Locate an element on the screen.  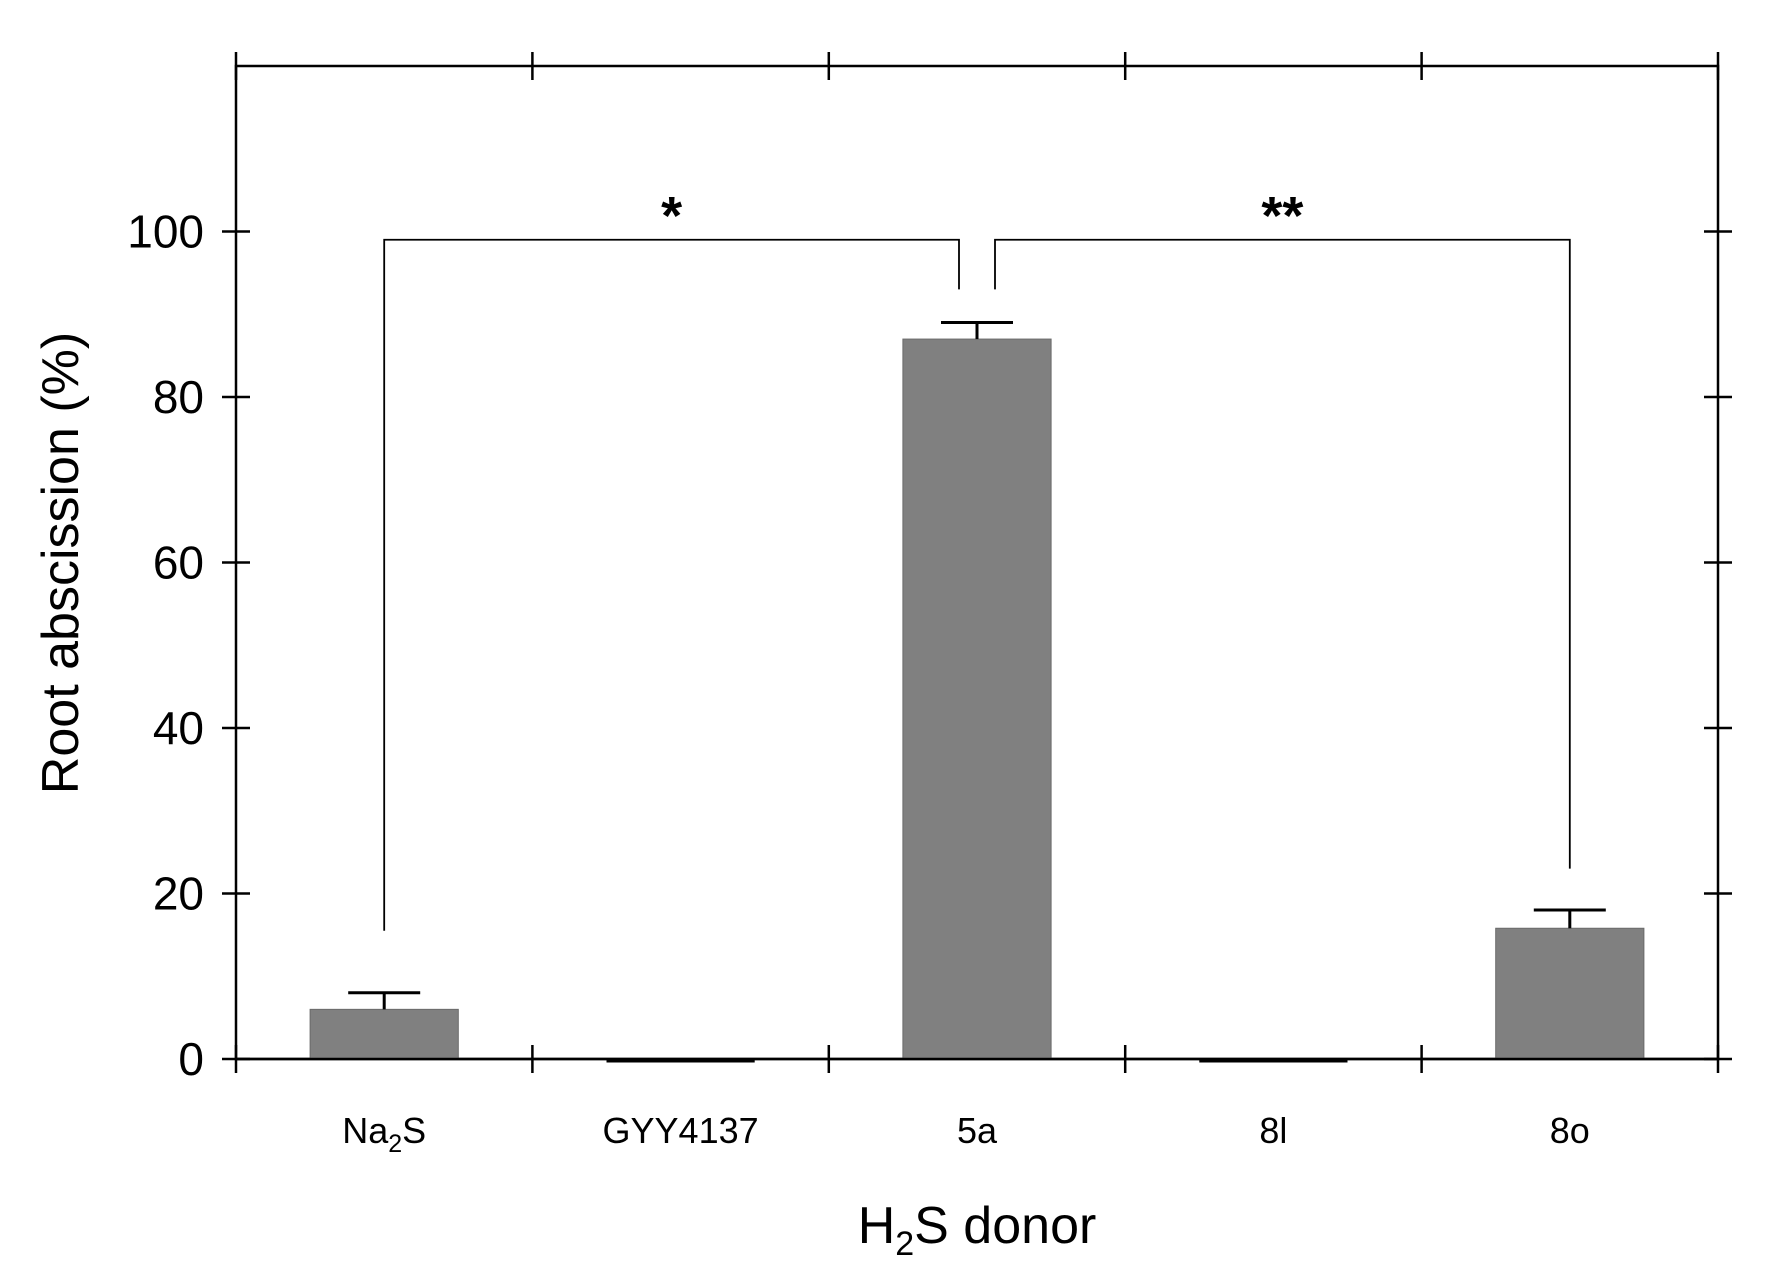
y-tick-label: 80 is located at coordinates (178, 397).